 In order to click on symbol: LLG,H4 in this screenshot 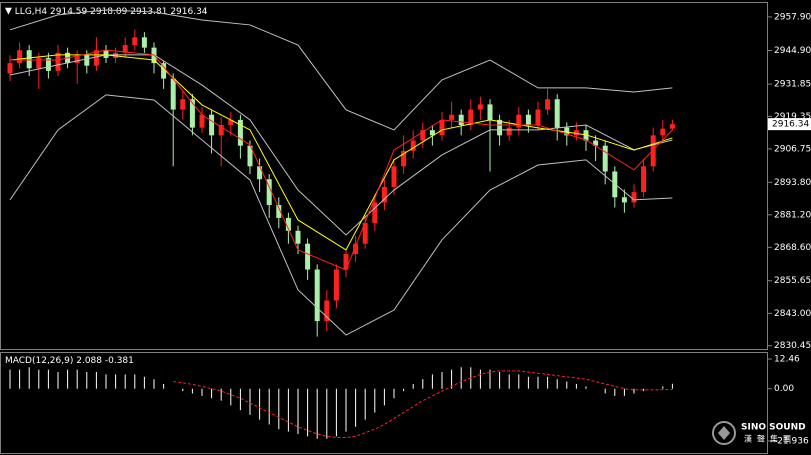, I will do `click(31, 12)`.